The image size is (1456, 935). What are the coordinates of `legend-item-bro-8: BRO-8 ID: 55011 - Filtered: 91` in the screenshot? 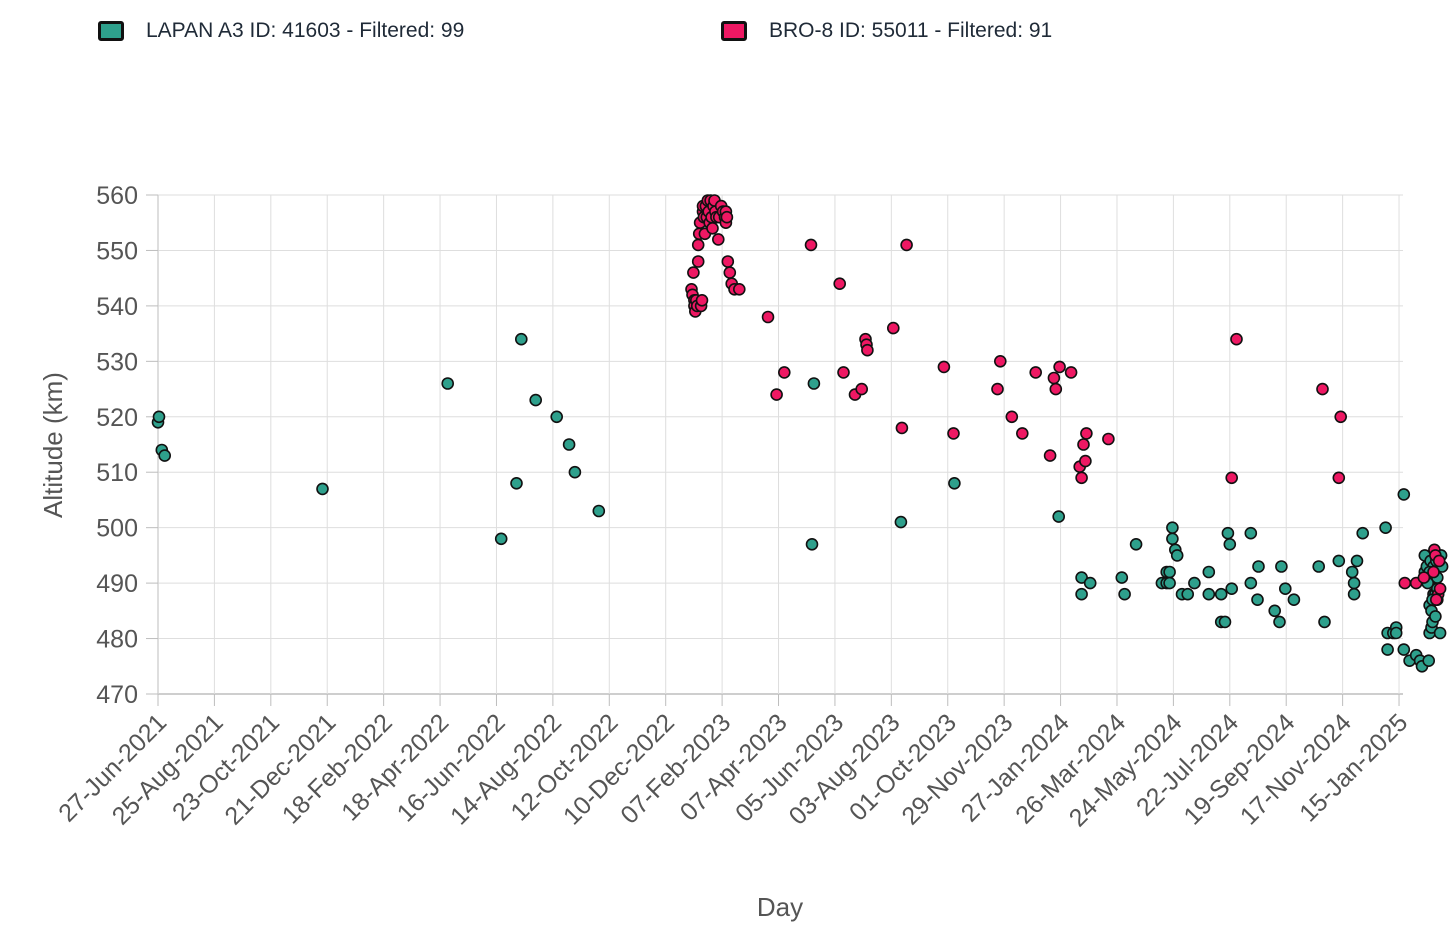 It's located at (886, 31).